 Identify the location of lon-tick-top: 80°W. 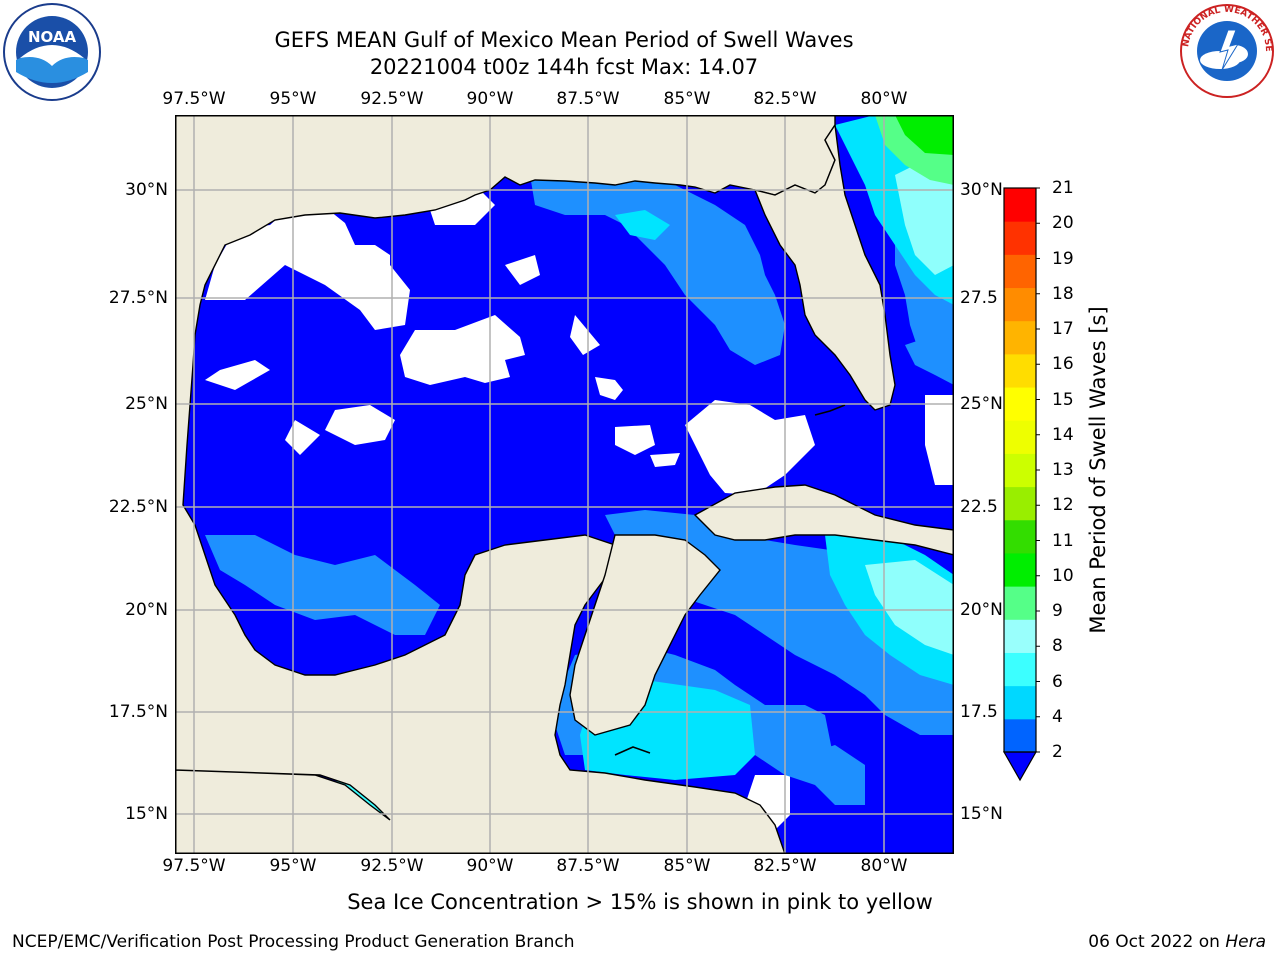
(884, 99).